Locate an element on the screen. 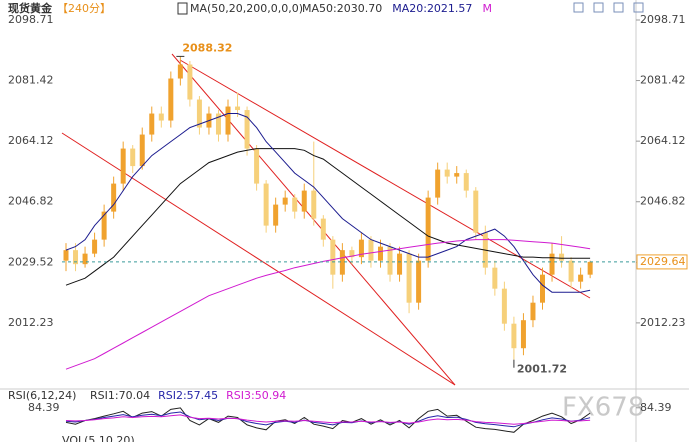 Image resolution: width=689 pixels, height=442 pixels. rsi-legend: RSI2:57.45 is located at coordinates (188, 395).